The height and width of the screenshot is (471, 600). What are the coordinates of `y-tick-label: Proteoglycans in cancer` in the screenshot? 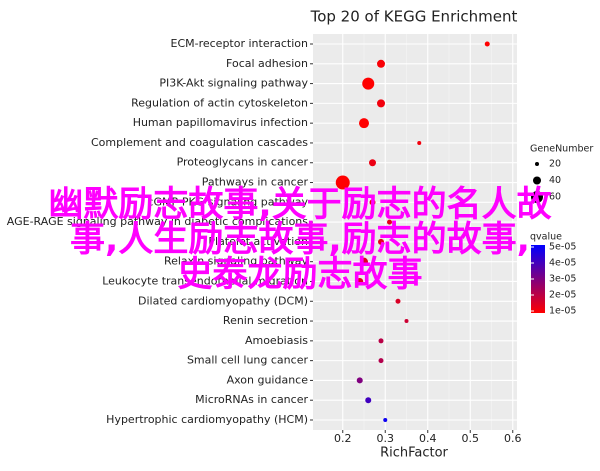 It's located at (243, 162).